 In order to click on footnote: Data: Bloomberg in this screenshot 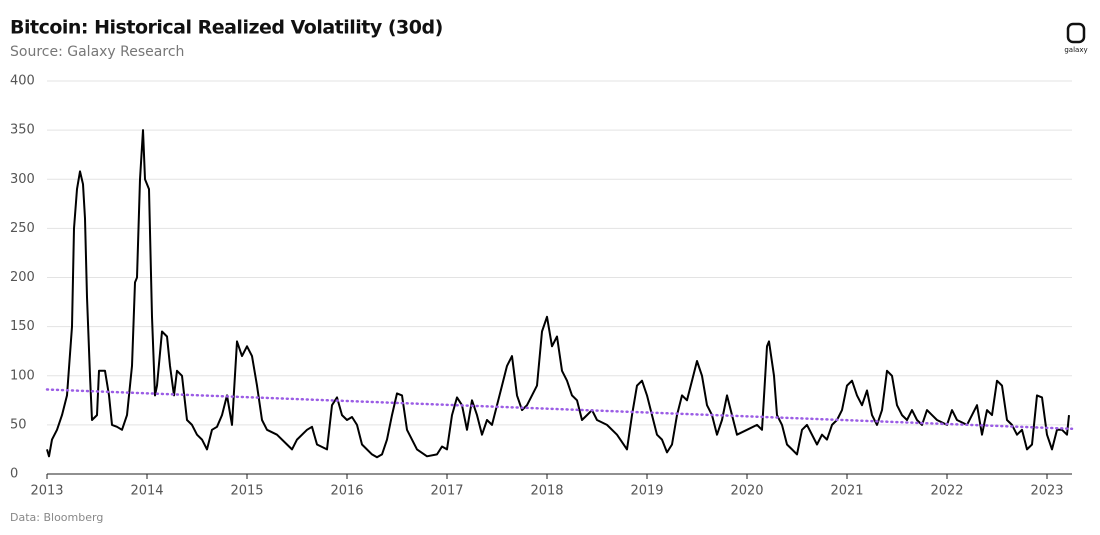, I will do `click(56, 517)`.